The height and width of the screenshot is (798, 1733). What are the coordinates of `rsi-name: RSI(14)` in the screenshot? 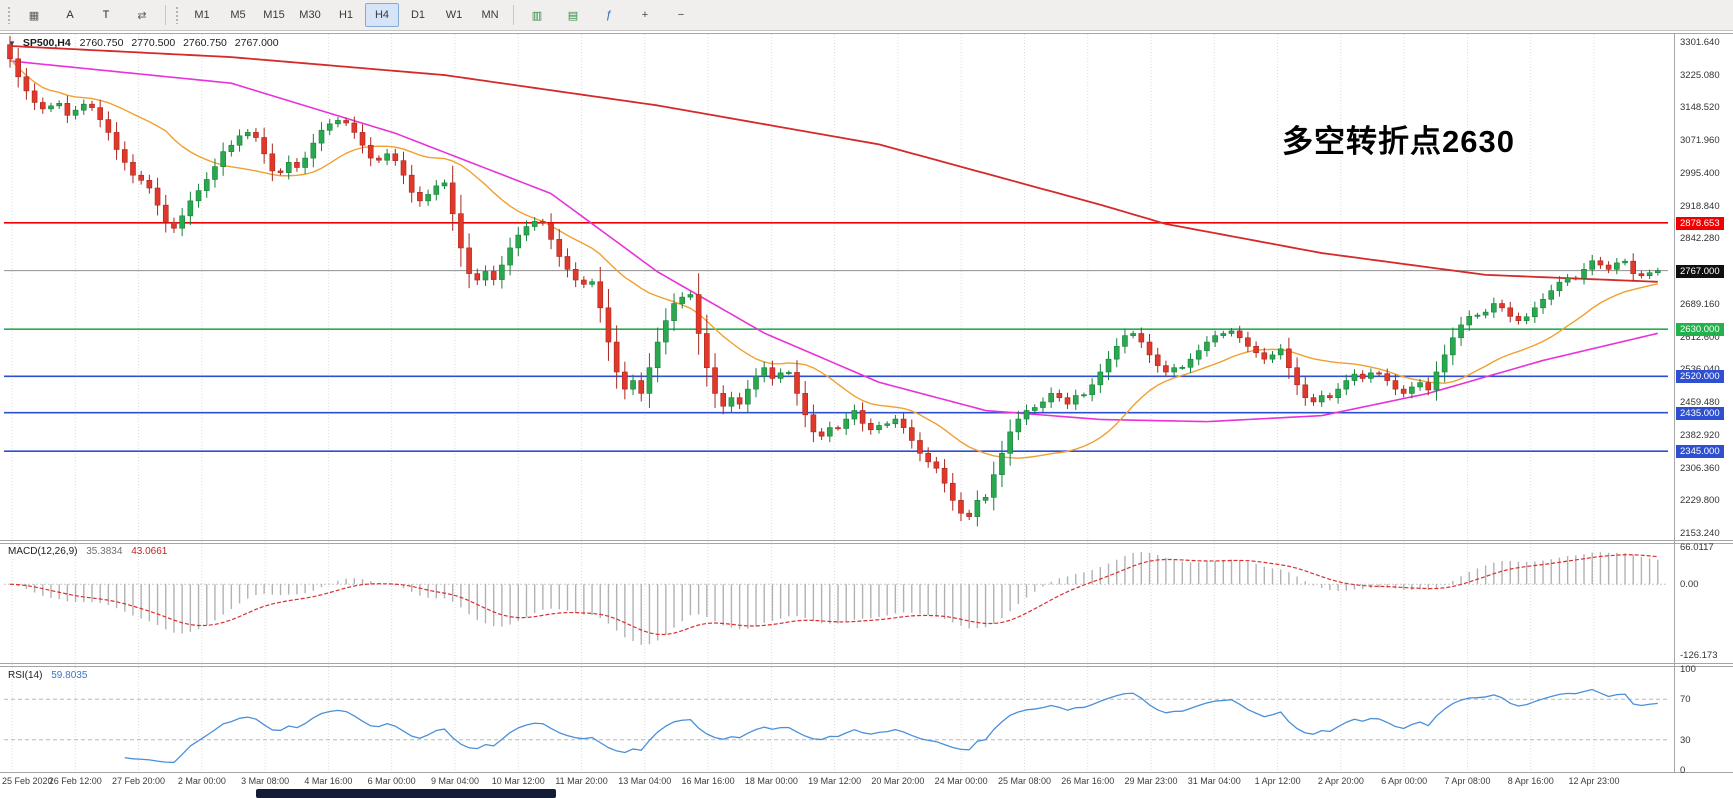 It's located at (25, 675).